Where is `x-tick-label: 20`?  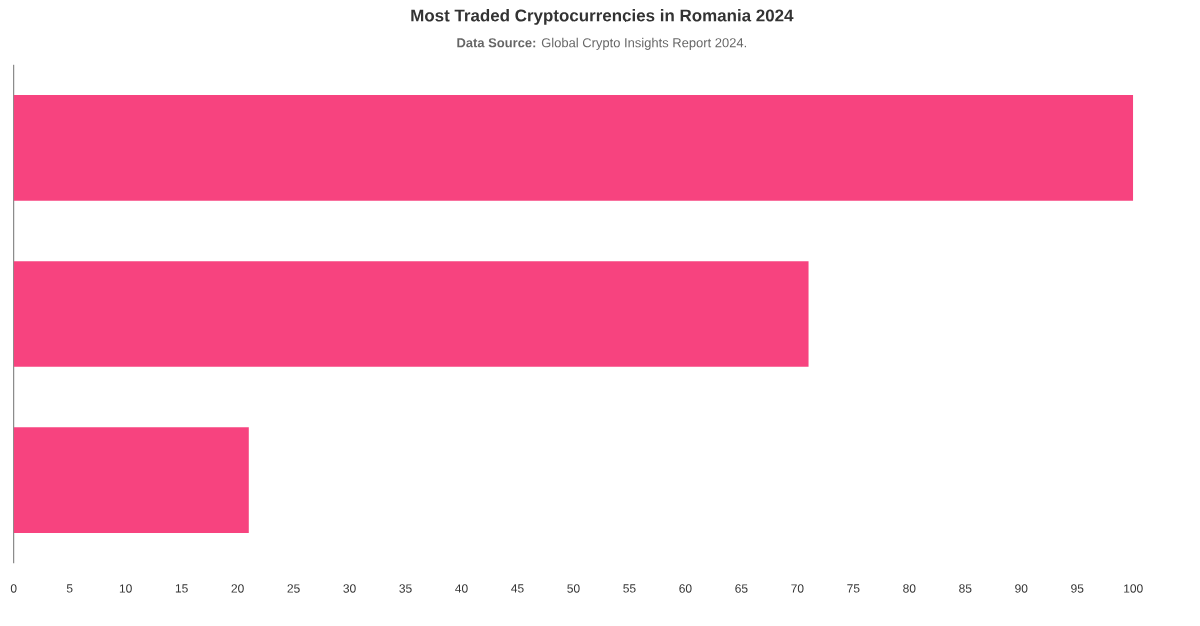
x-tick-label: 20 is located at coordinates (237, 588).